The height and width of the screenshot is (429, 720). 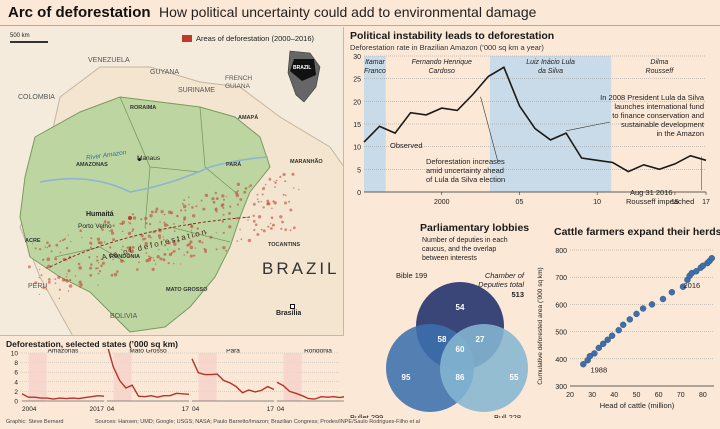 What do you see at coordinates (652, 97) in the screenshot?
I see `annotation-fund: In 2008 President Lula da Silva` at bounding box center [652, 97].